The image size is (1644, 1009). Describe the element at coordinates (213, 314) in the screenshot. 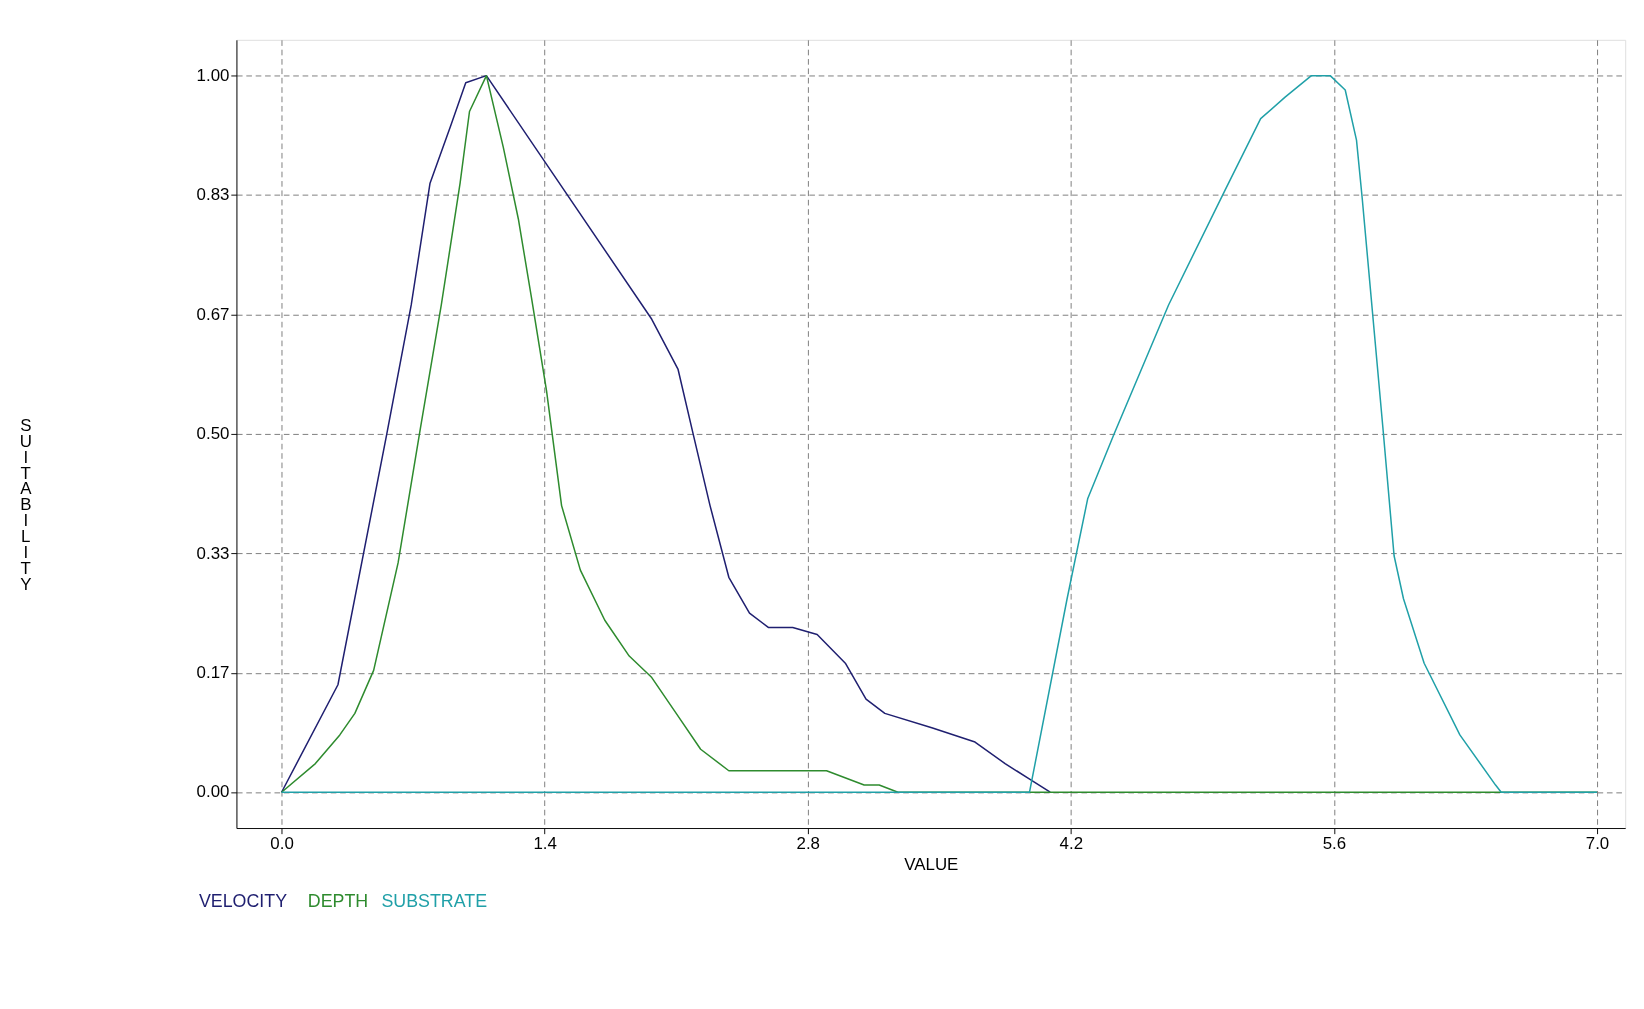

I see `y-tick-label: 0.67` at that location.